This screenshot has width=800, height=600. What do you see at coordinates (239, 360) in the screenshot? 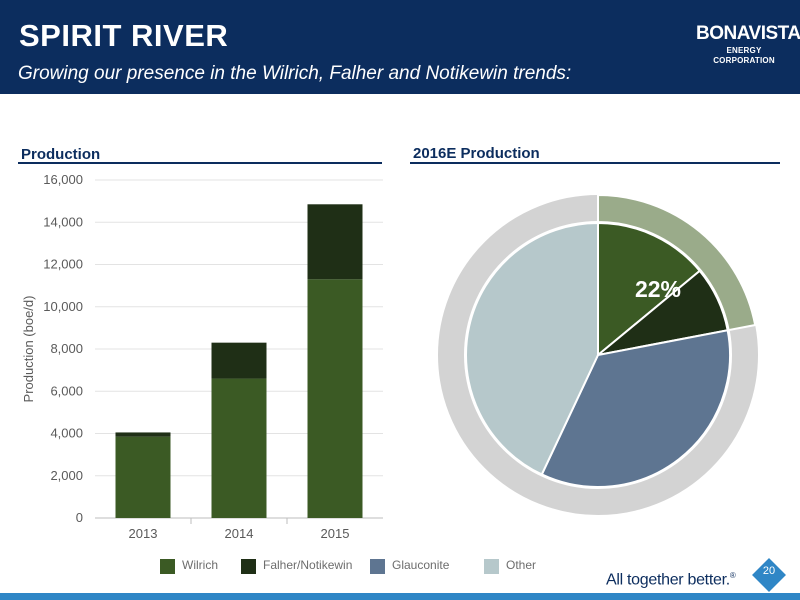
I see `bar-falher-notikewin-2014` at bounding box center [239, 360].